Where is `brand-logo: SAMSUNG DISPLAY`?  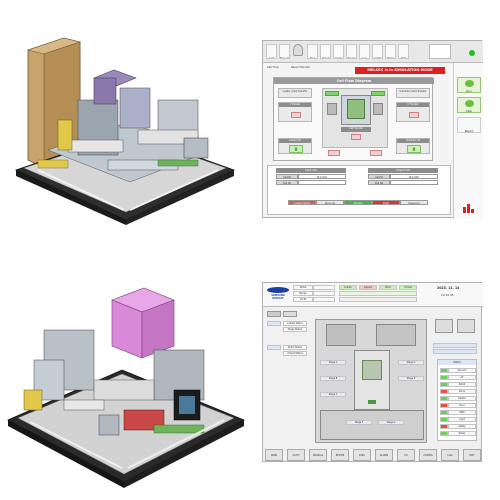 brand-logo: SAMSUNG DISPLAY is located at coordinates (278, 294).